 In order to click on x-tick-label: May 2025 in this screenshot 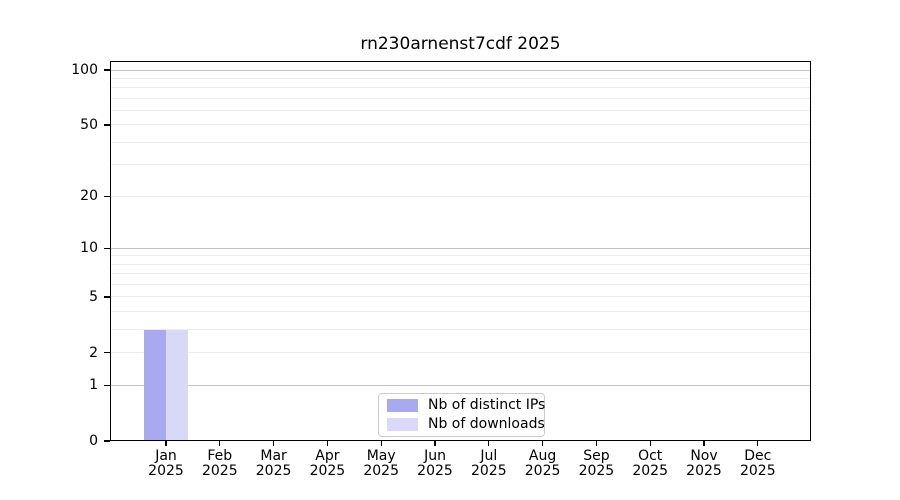, I will do `click(381, 464)`.